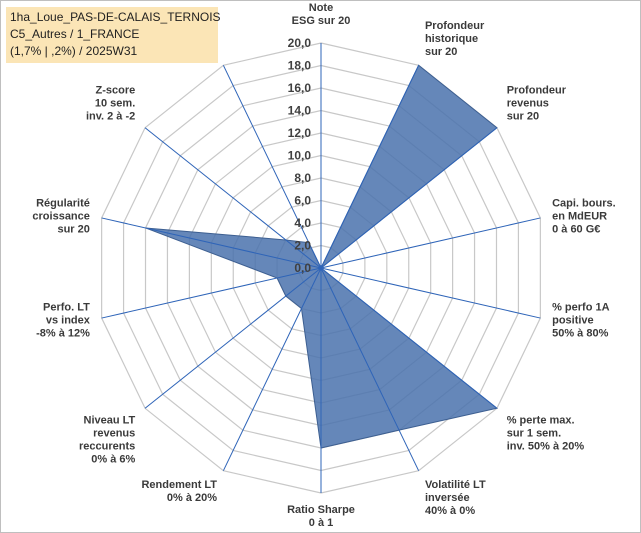 This screenshot has height=533, width=641. What do you see at coordinates (541, 420) in the screenshot?
I see `axis-label-line: % perte max.` at bounding box center [541, 420].